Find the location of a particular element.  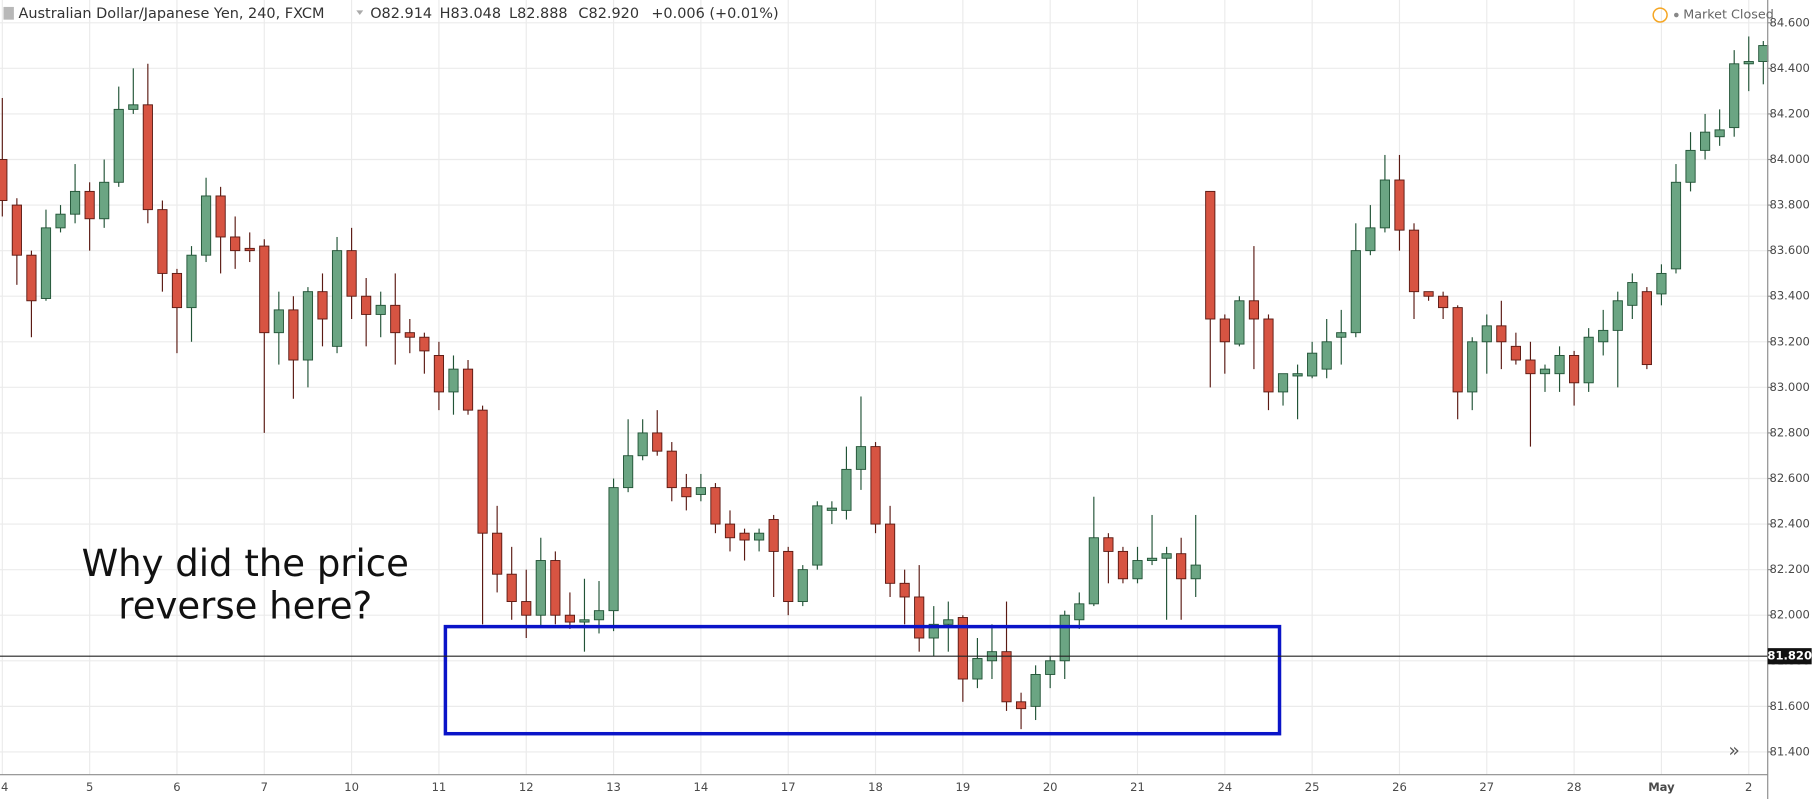

y-tick-label: 82.600 is located at coordinates (1789, 478).